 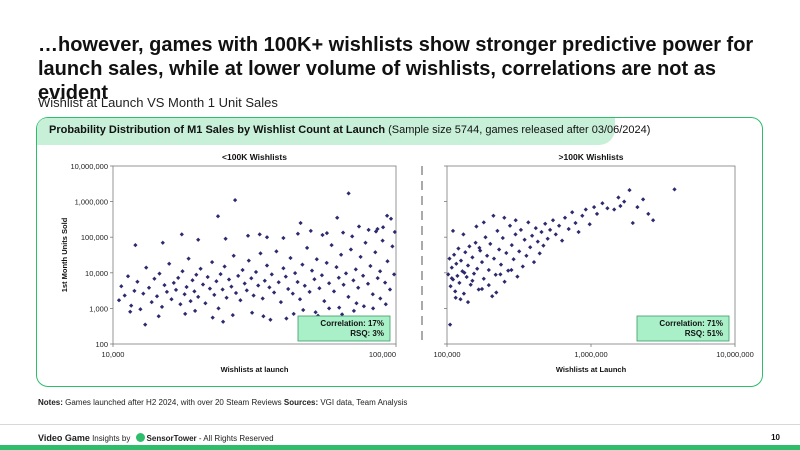 What do you see at coordinates (111, 438) in the screenshot?
I see `insights-by: Insights by` at bounding box center [111, 438].